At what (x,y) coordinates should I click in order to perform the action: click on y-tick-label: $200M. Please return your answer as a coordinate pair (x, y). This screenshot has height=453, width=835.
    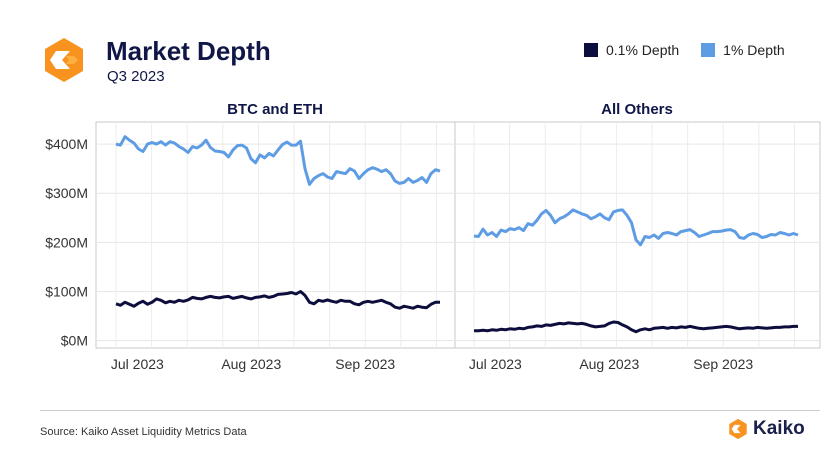
    Looking at the image, I should click on (66, 242).